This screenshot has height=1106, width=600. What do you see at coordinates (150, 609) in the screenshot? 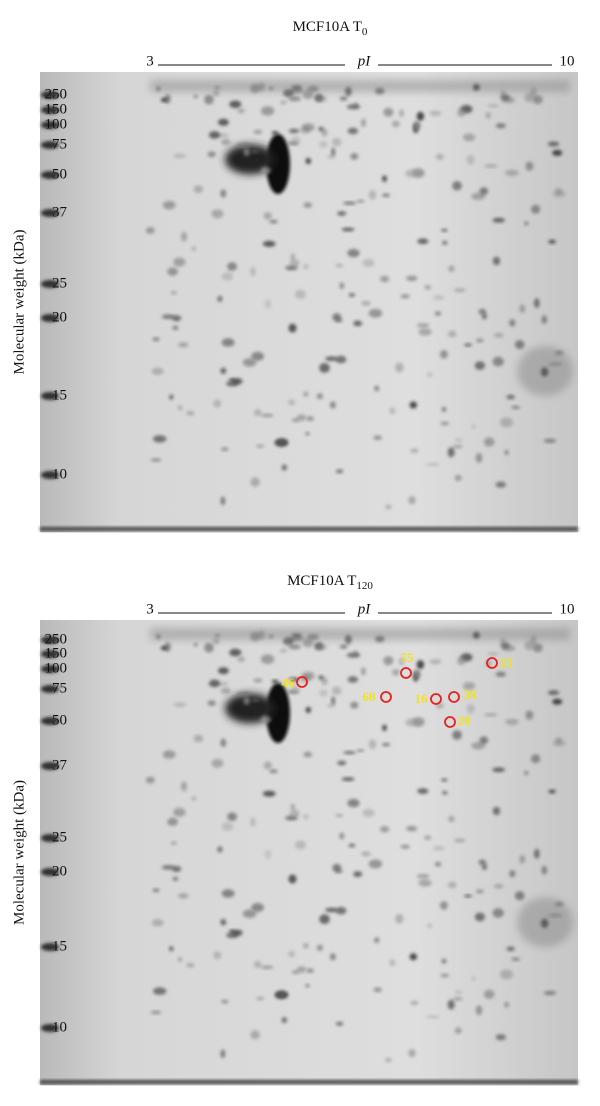
I see `pi-min-label: 3` at bounding box center [150, 609].